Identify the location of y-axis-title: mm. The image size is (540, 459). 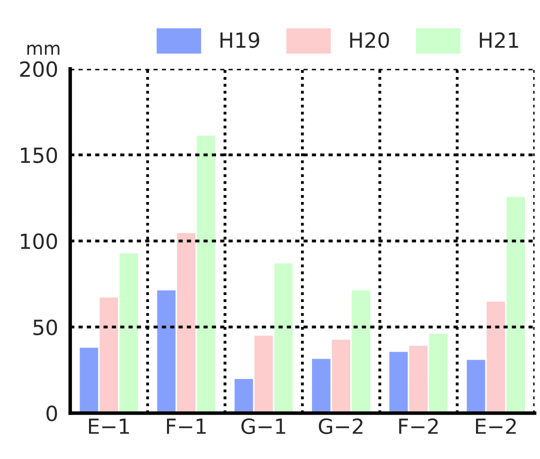
(43, 49).